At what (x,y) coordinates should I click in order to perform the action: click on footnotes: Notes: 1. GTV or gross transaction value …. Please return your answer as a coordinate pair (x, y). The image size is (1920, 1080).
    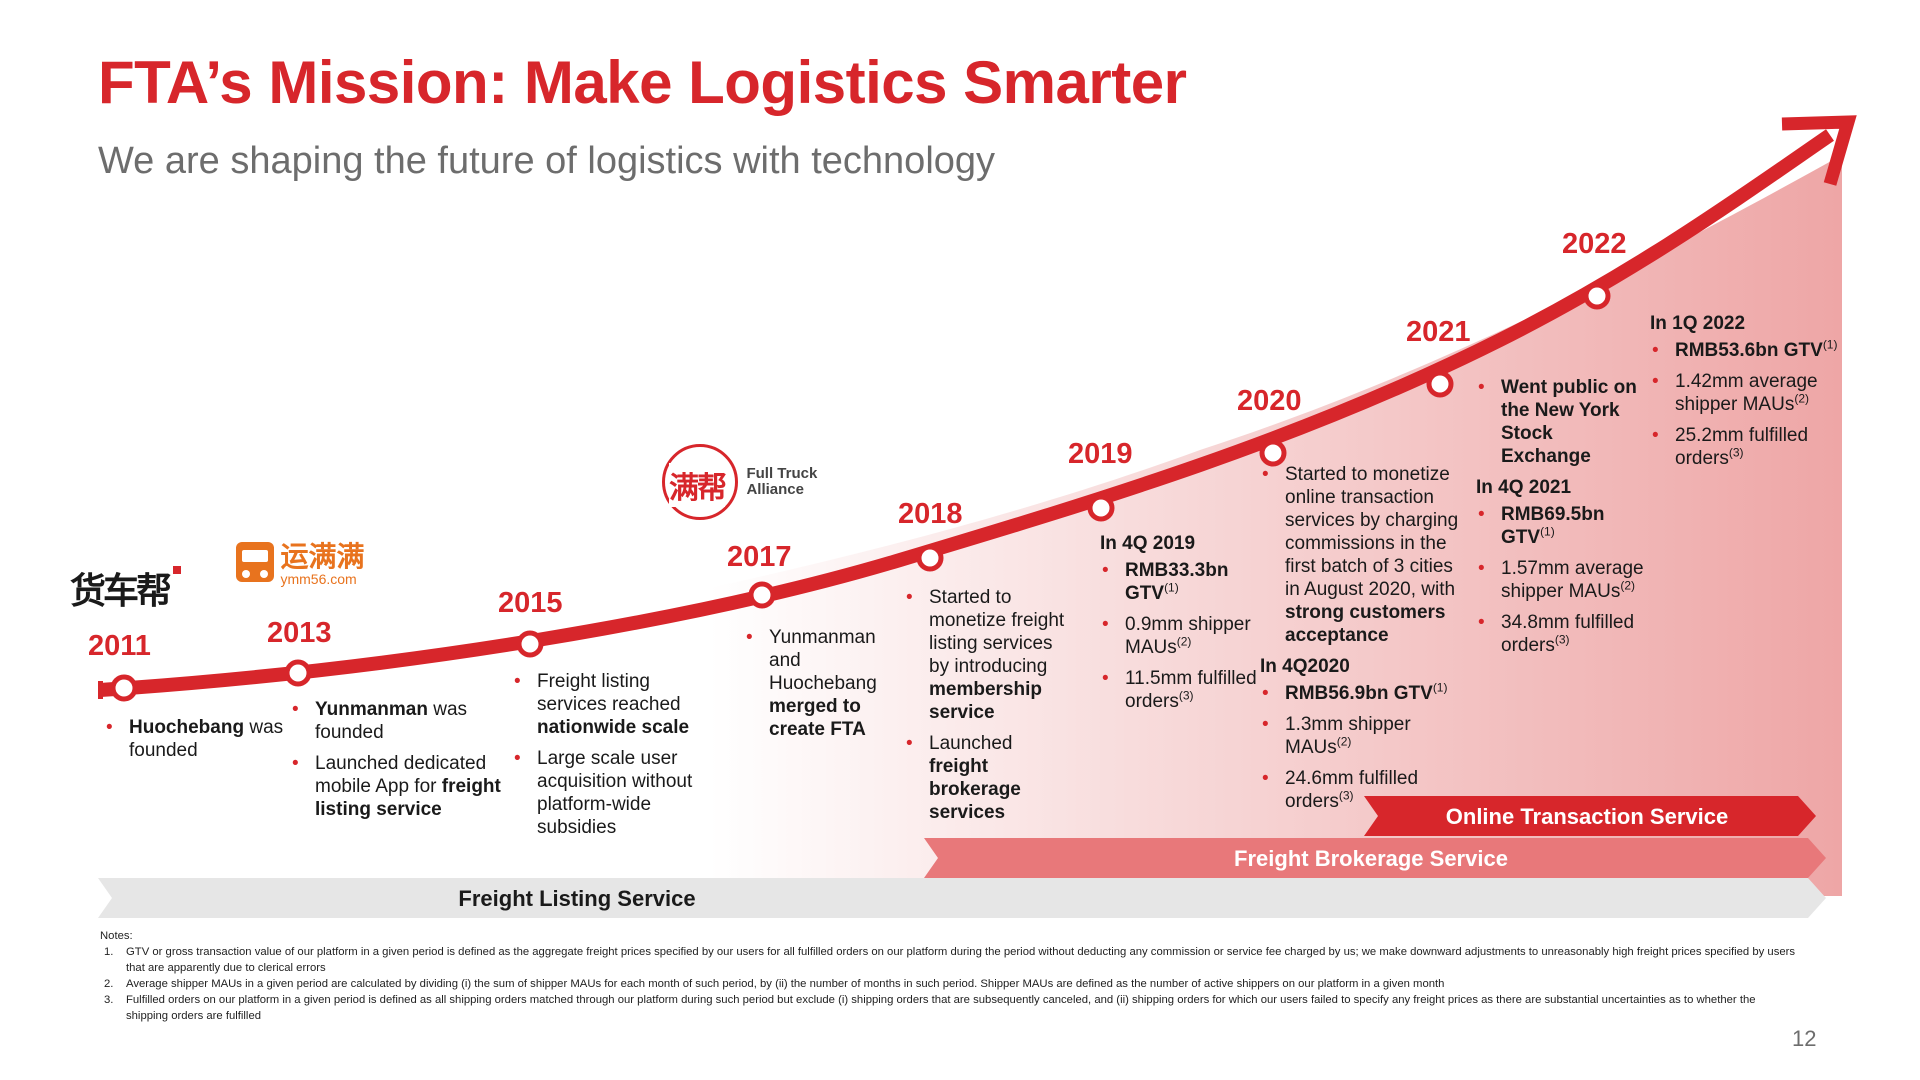
    Looking at the image, I should click on (950, 976).